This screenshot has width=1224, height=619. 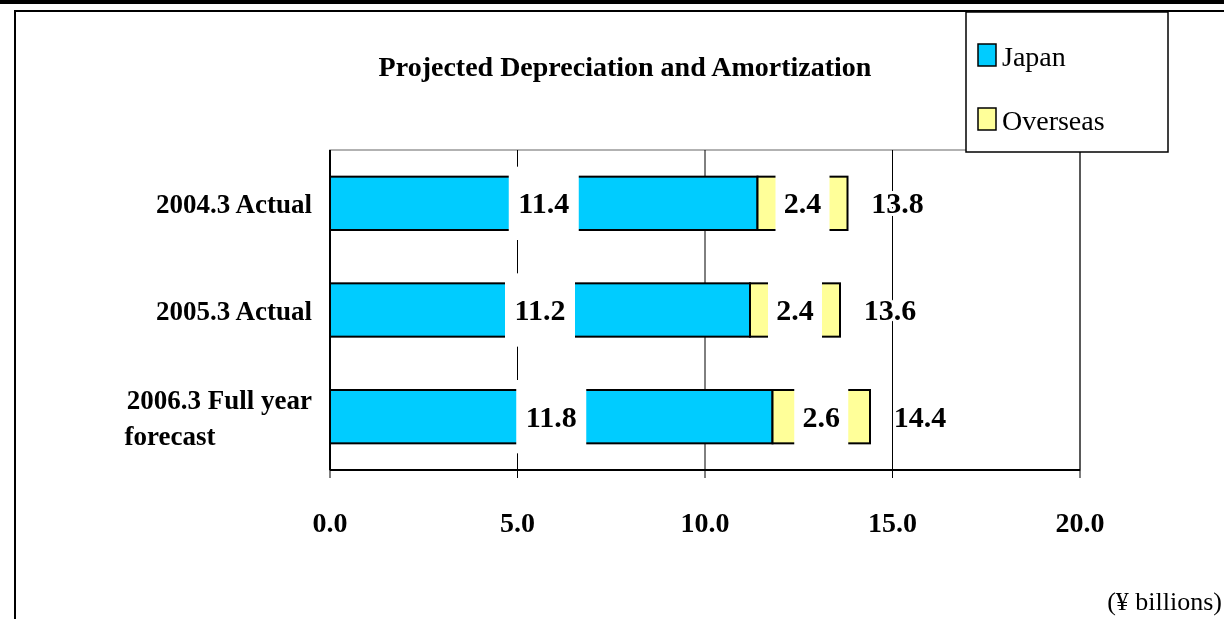 What do you see at coordinates (218, 417) in the screenshot?
I see `y-tick-label: 2006.3 Full year forecast` at bounding box center [218, 417].